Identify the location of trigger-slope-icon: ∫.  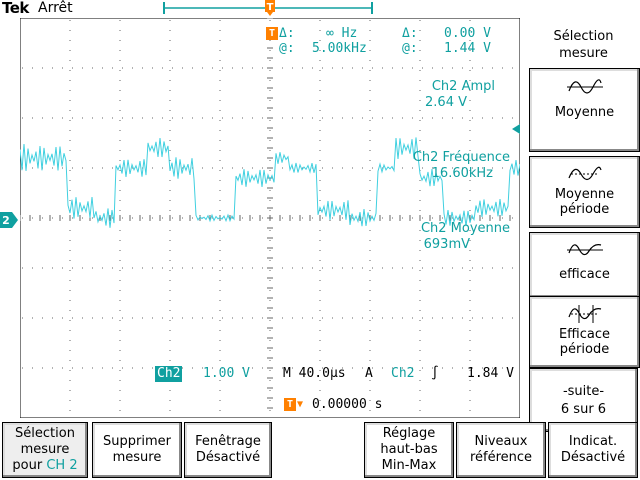
(435, 373).